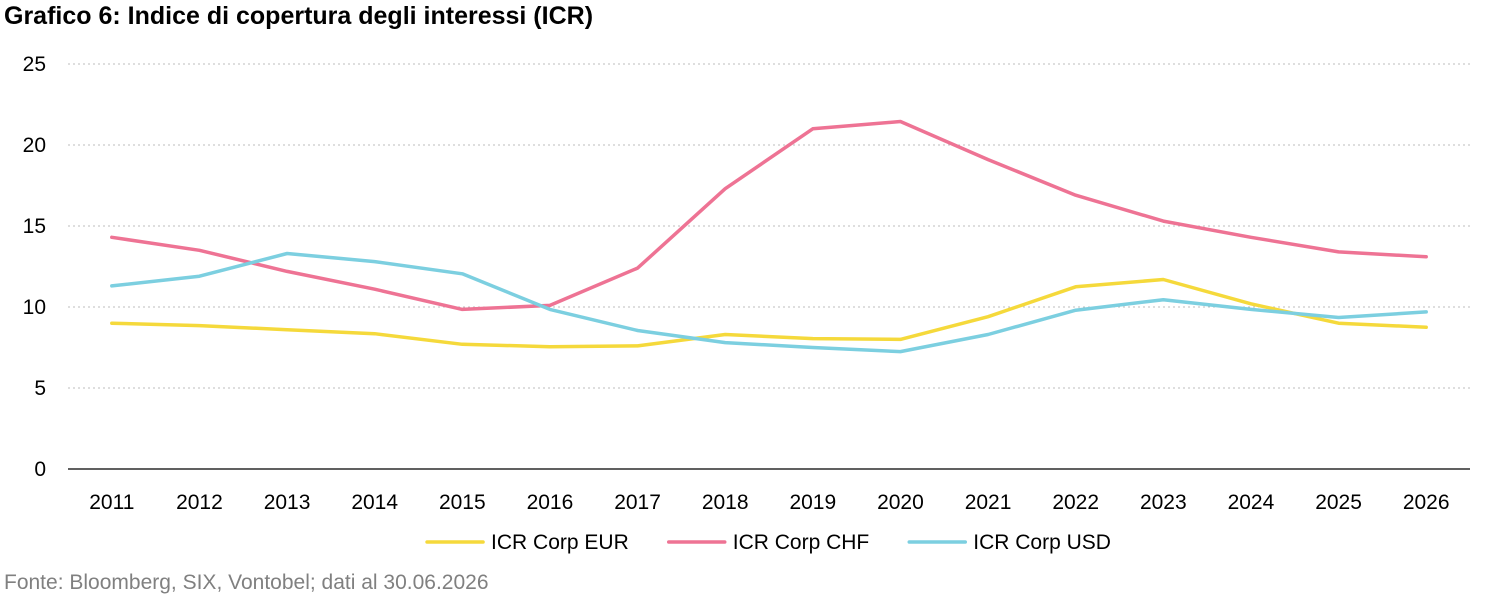 This screenshot has height=601, width=1500. I want to click on x-tick-label: 2019, so click(812, 502).